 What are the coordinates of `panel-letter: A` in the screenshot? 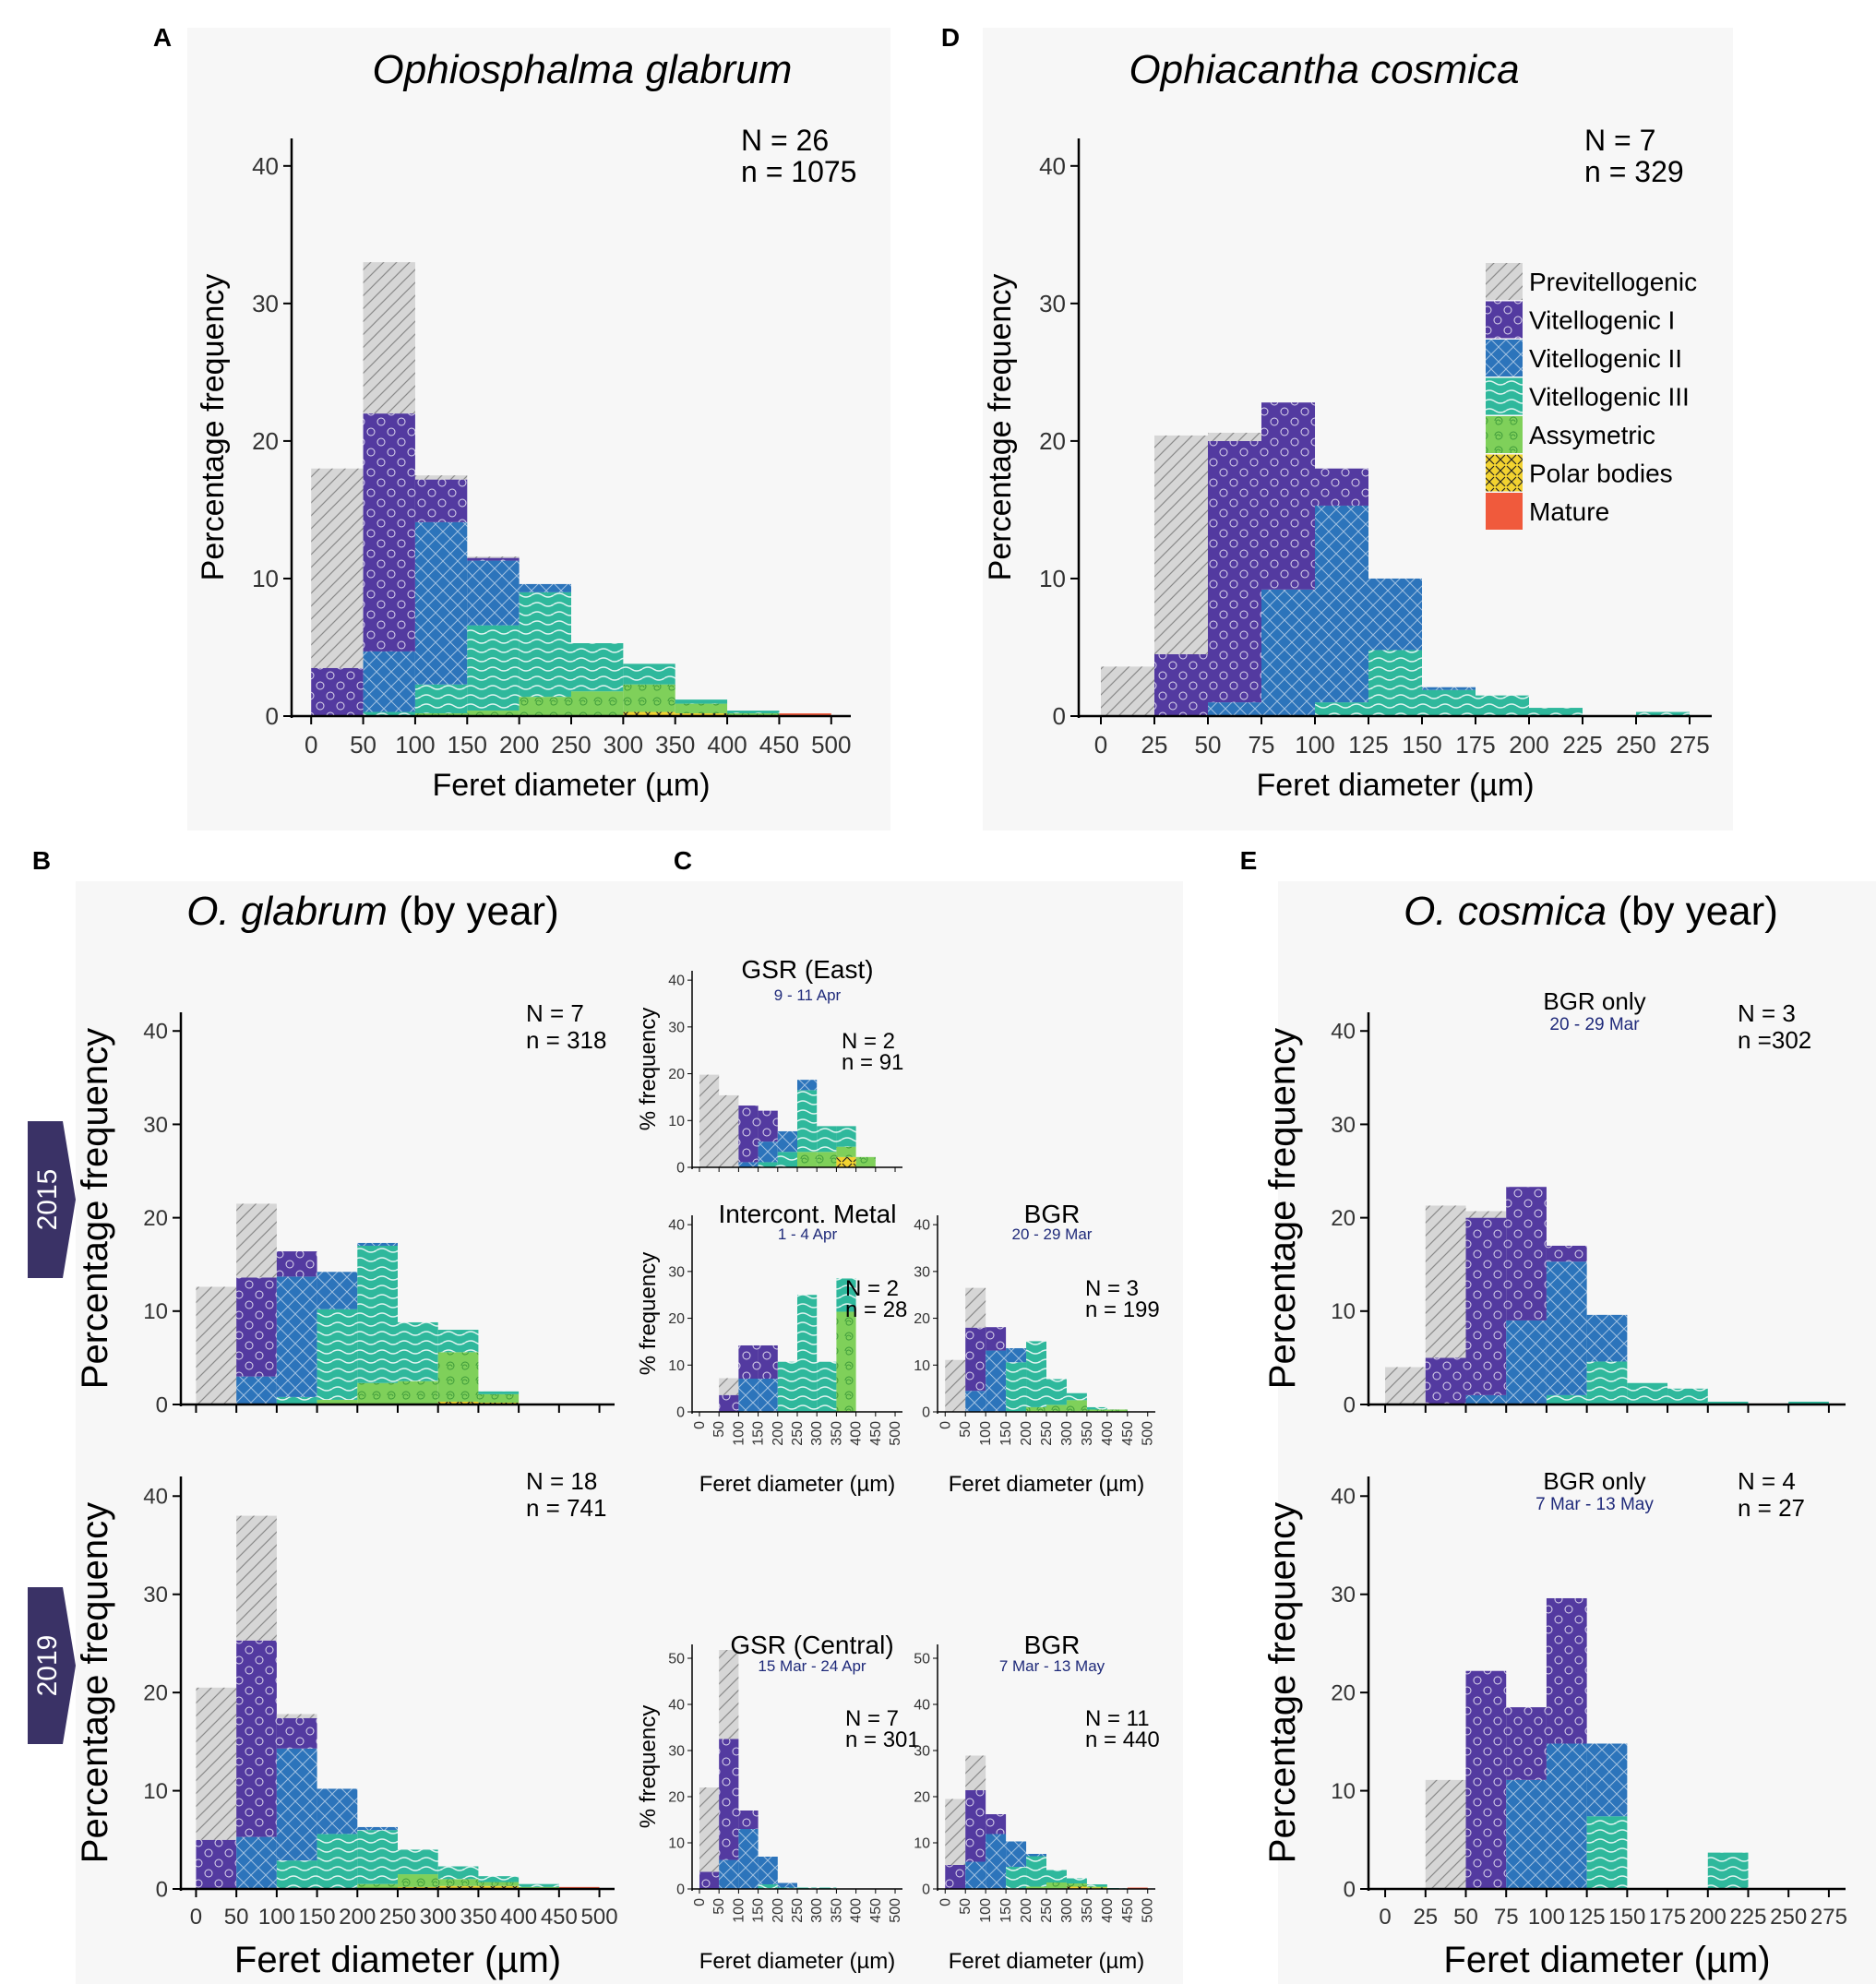 It's located at (162, 37).